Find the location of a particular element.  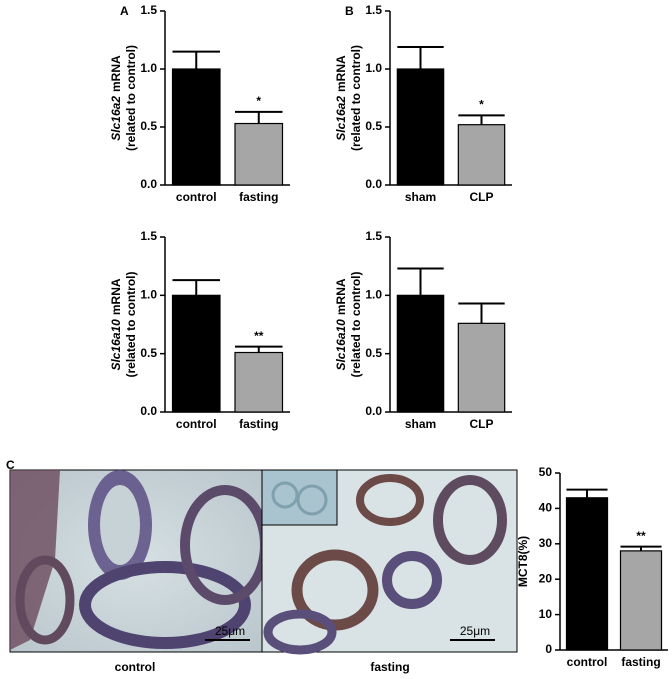

y-tick-label: 40 is located at coordinates (546, 508).